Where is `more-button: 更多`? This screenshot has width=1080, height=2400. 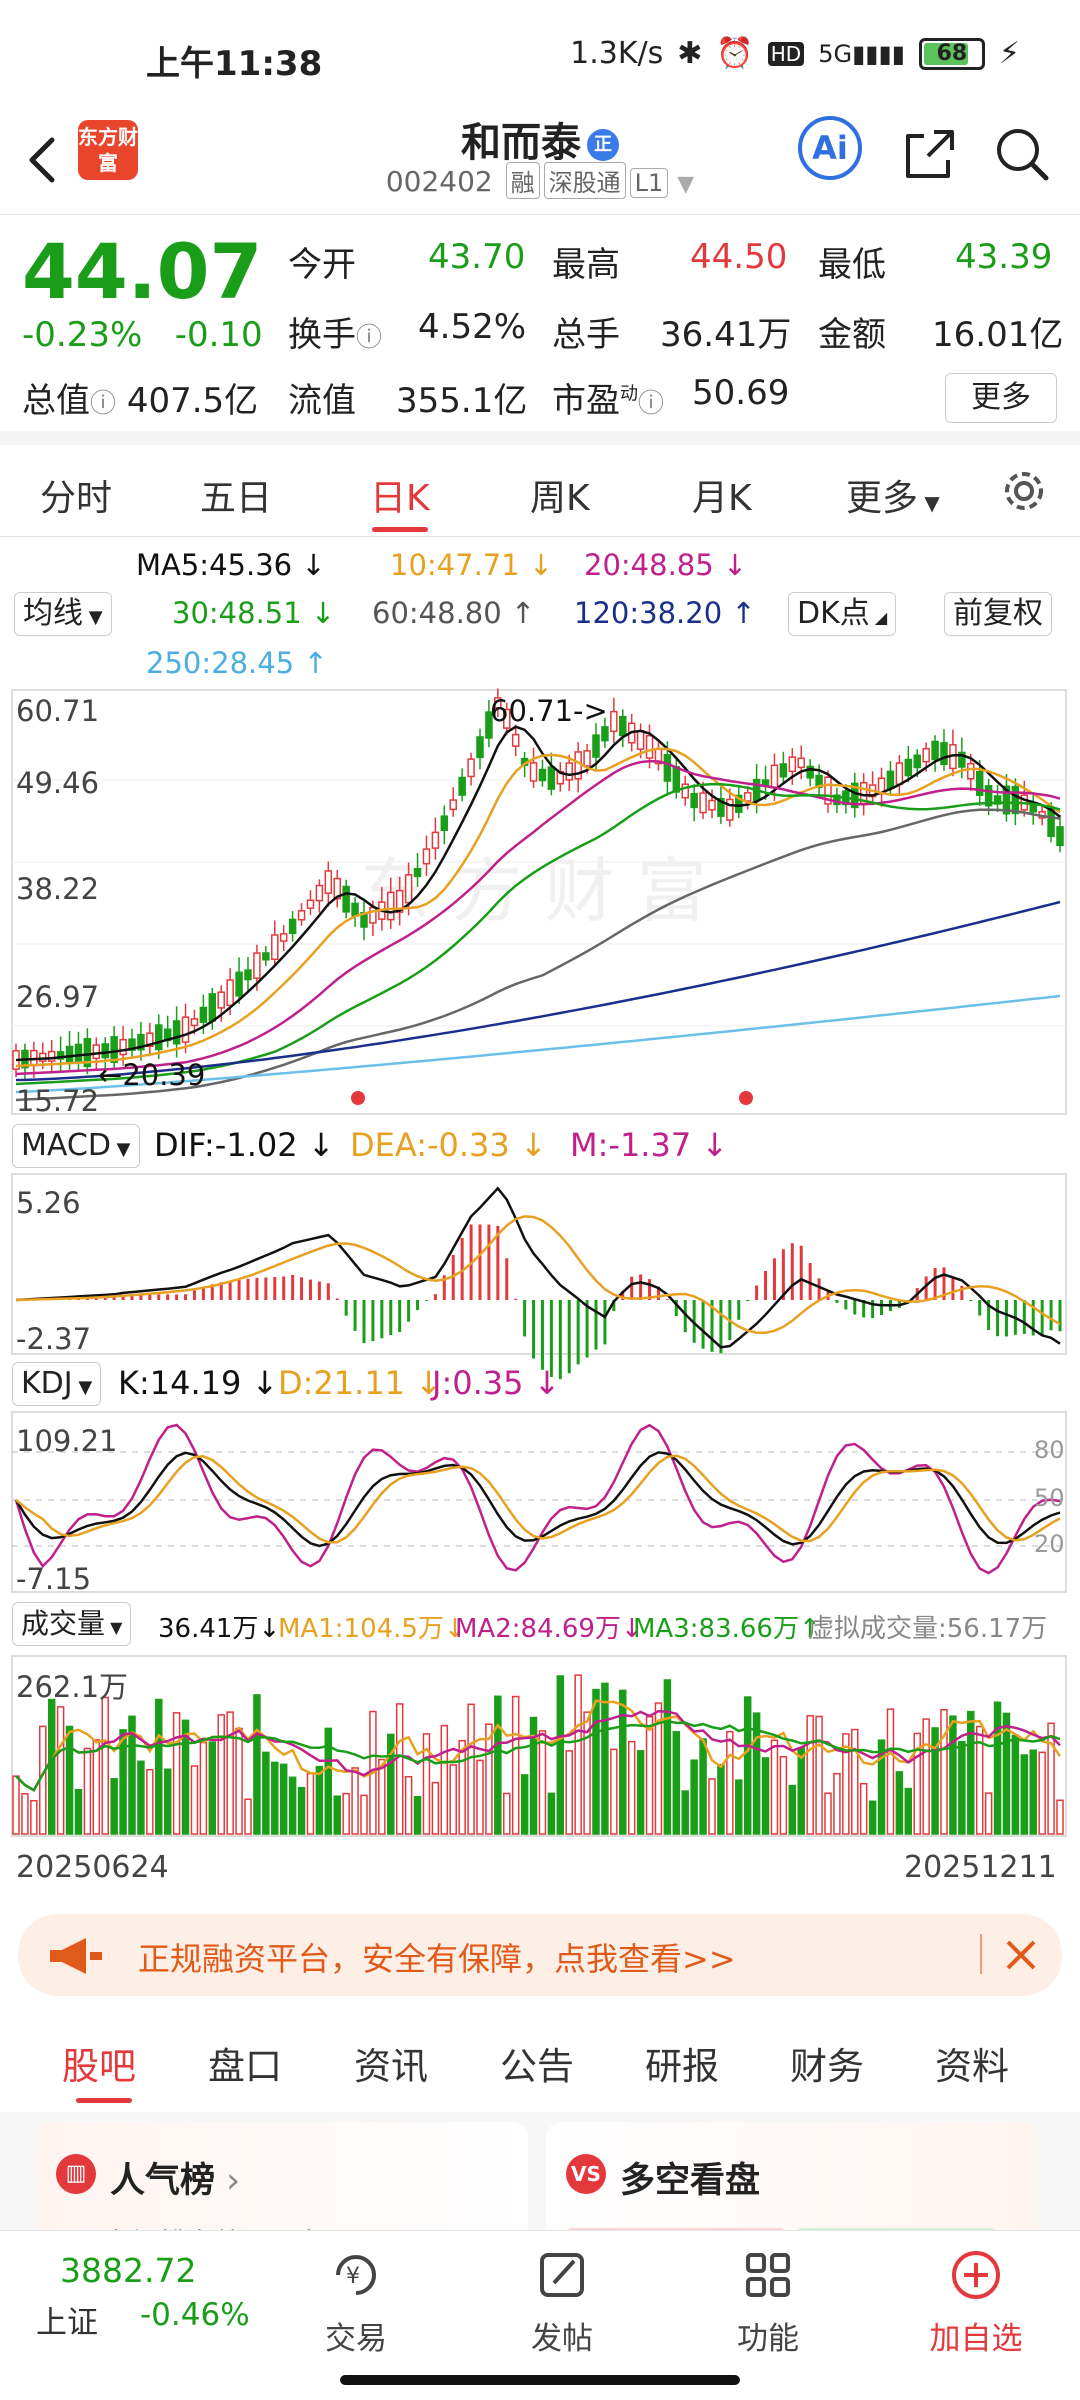 more-button: 更多 is located at coordinates (1001, 398).